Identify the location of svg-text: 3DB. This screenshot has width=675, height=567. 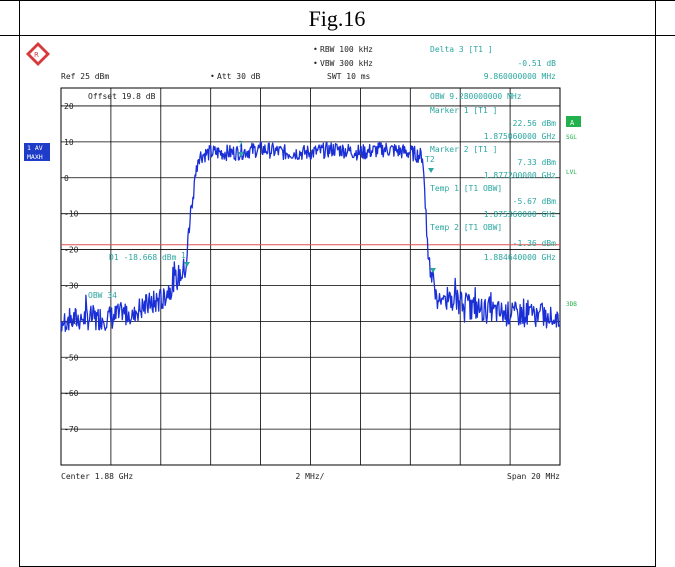
(571, 304).